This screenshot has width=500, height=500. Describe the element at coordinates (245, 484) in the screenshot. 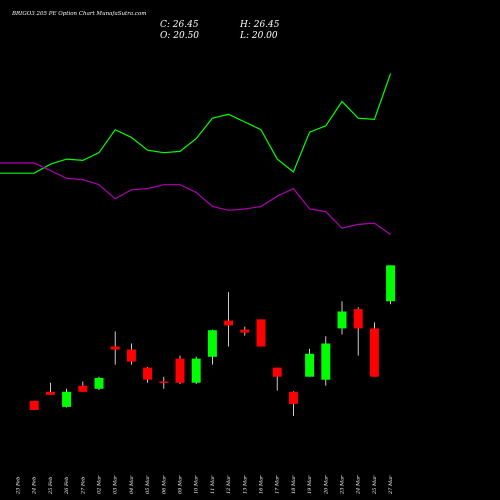

I see `x-tick-label: 13 Mar` at that location.